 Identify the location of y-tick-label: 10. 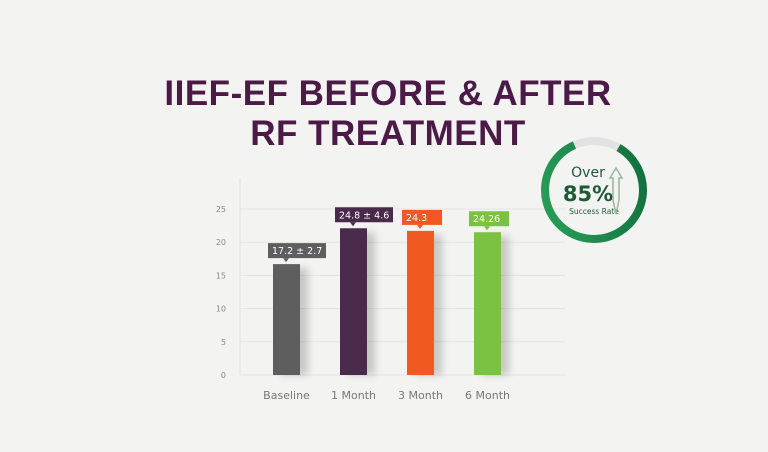
(221, 309).